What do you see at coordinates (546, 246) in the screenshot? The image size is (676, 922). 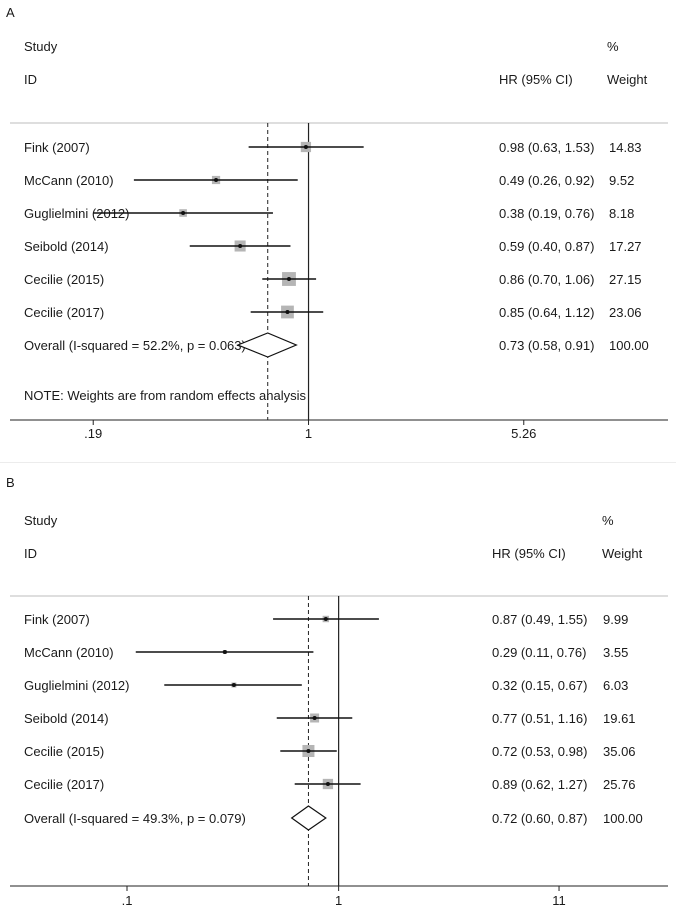 I see `study-ci-value: 0.59 (0.40, 0.87)` at bounding box center [546, 246].